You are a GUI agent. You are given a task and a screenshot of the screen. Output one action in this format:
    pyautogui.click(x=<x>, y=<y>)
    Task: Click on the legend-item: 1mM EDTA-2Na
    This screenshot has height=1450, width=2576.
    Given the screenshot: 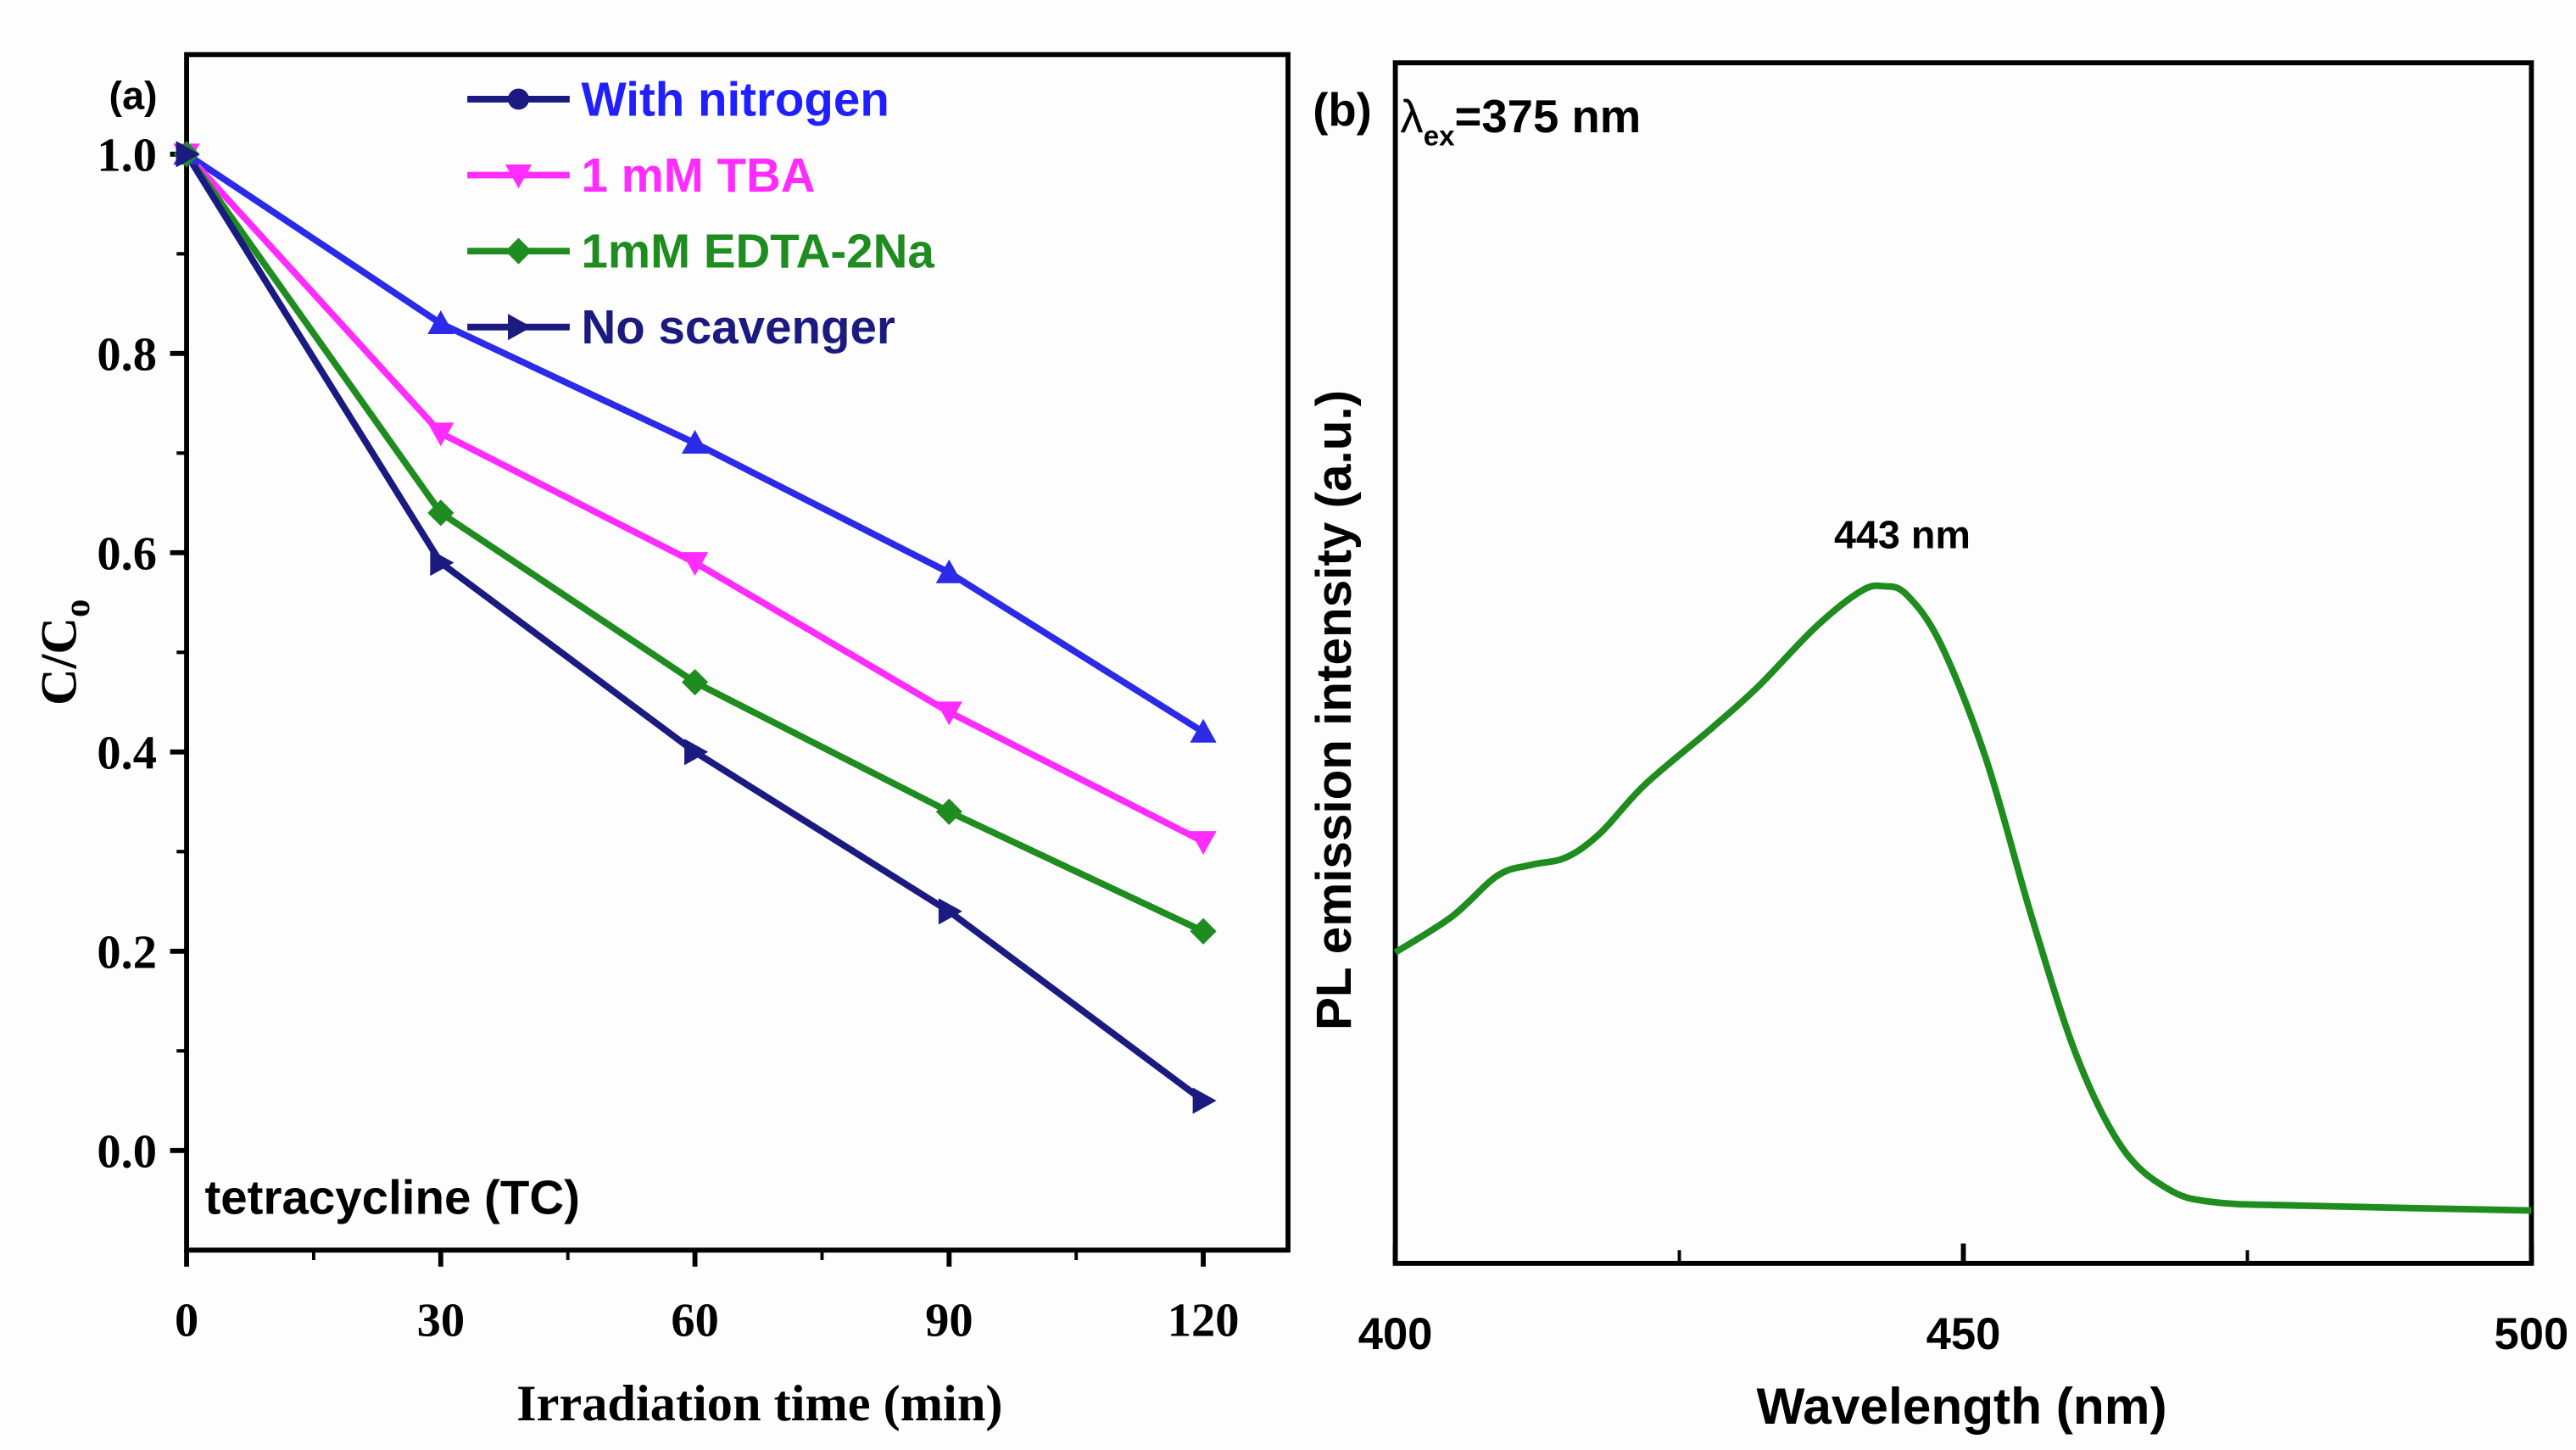 What is the action you would take?
    pyautogui.click(x=700, y=251)
    